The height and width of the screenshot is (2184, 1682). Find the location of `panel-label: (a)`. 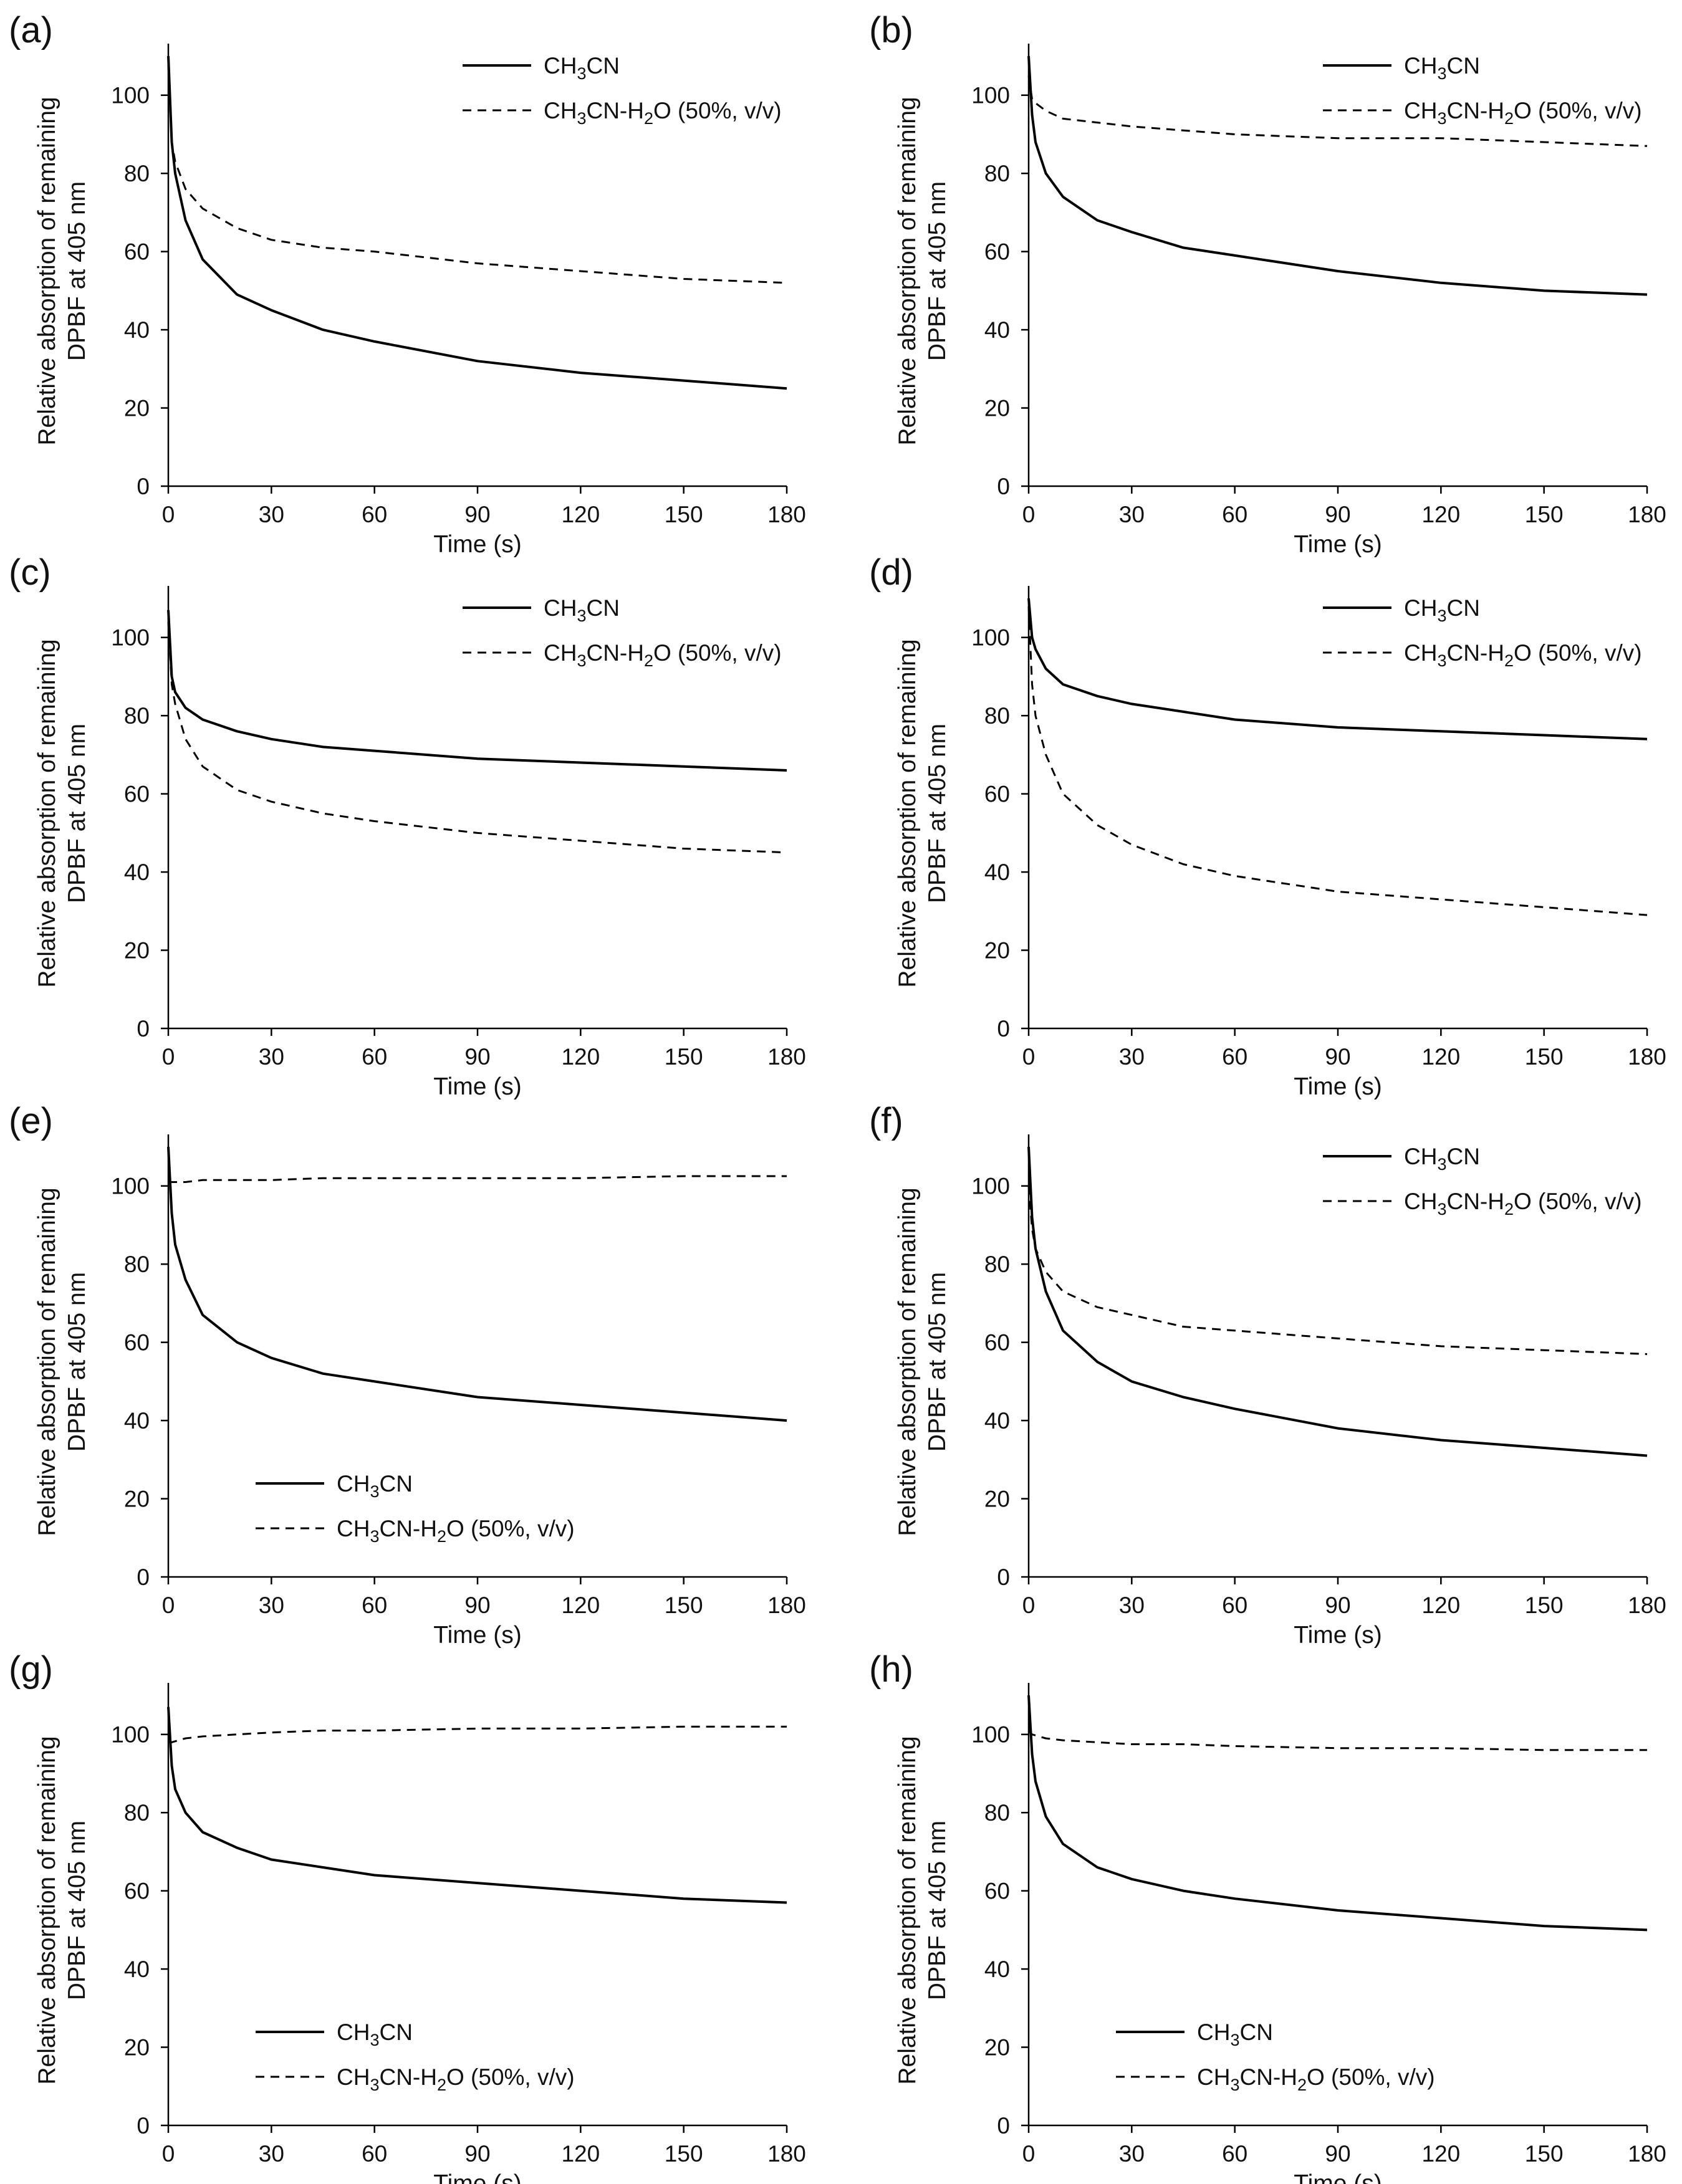

panel-label: (a) is located at coordinates (31, 30).